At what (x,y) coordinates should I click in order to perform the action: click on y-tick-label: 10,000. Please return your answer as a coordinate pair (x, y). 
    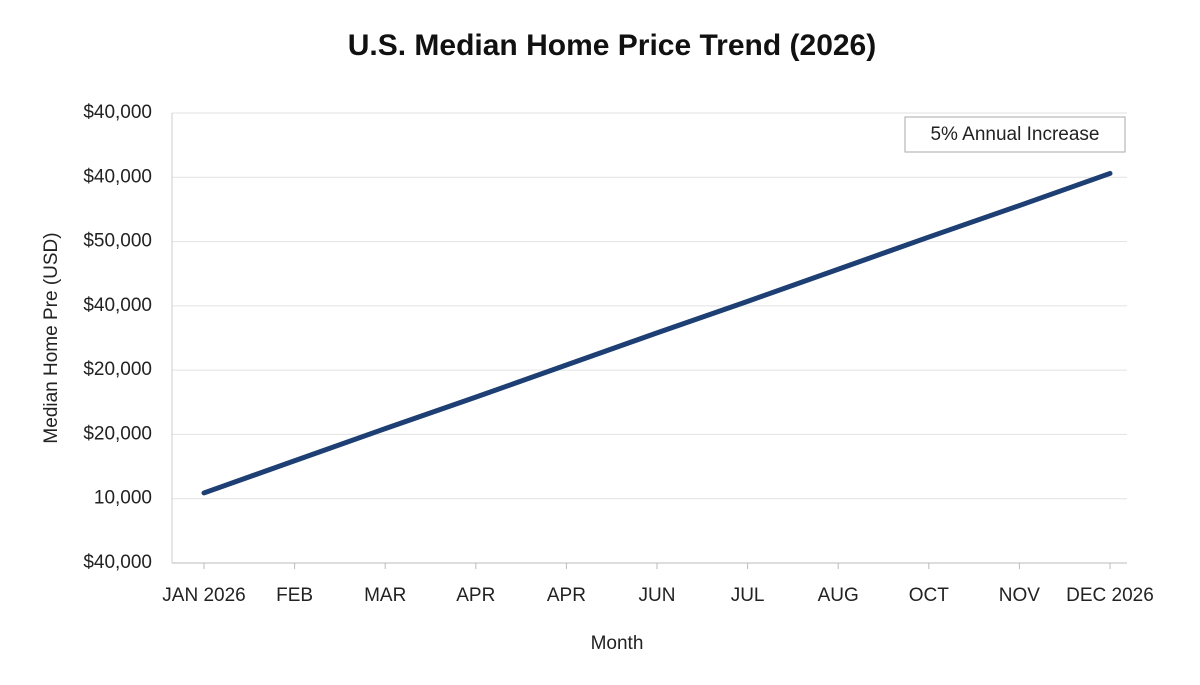
    Looking at the image, I should click on (123, 498).